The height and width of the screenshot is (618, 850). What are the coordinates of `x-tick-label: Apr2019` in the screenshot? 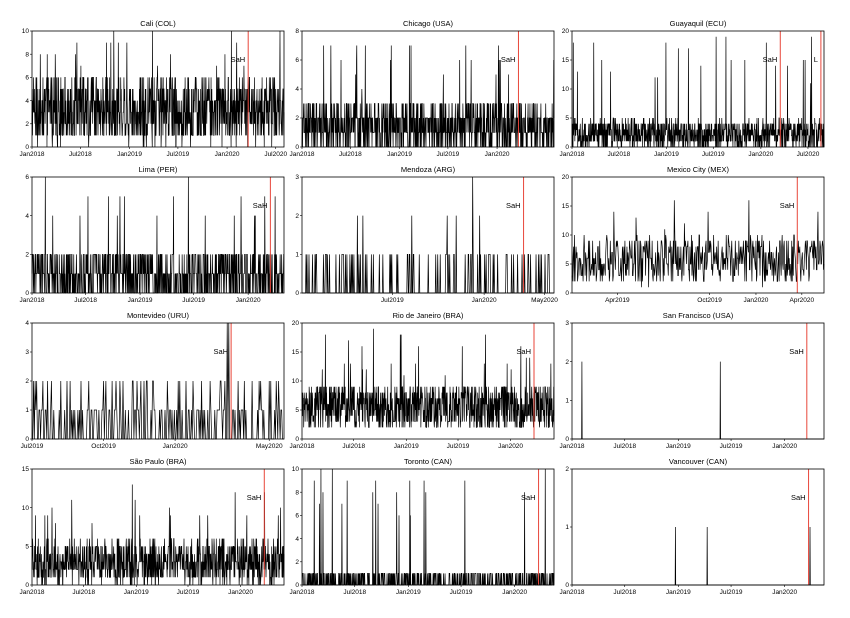 It's located at (617, 300).